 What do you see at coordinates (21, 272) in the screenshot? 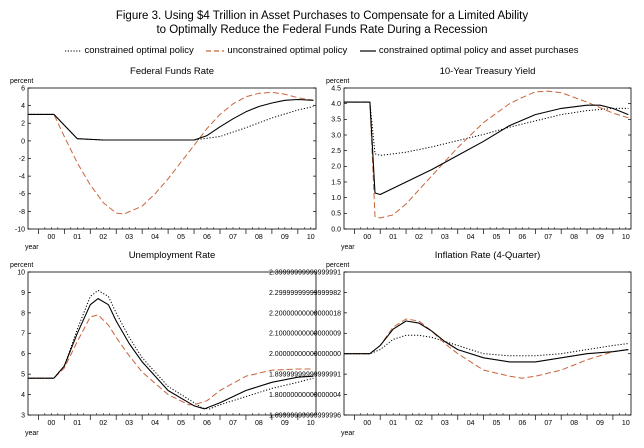
I see `y-tick-label: 10` at bounding box center [21, 272].